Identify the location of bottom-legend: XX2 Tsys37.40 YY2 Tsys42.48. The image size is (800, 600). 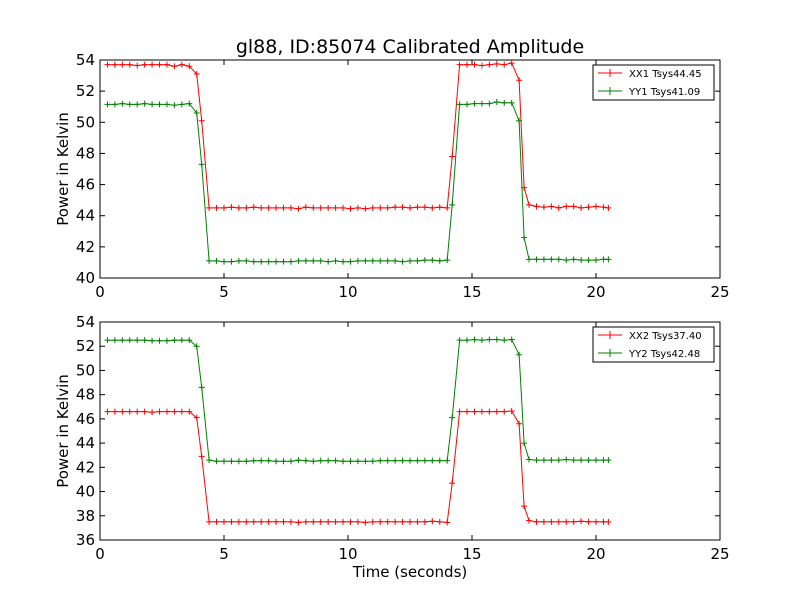
(653, 344).